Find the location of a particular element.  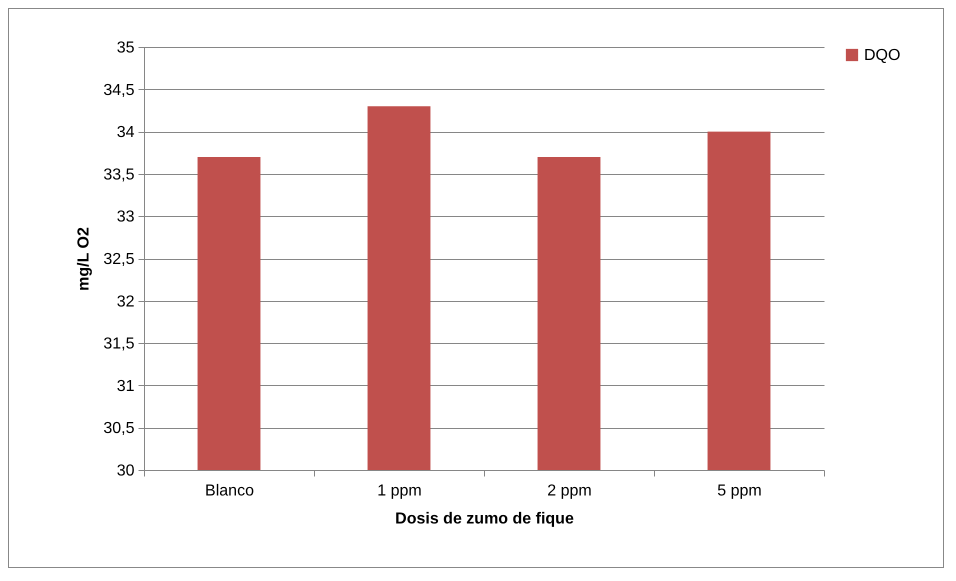

y-tick-label: 34,5 is located at coordinates (119, 90).